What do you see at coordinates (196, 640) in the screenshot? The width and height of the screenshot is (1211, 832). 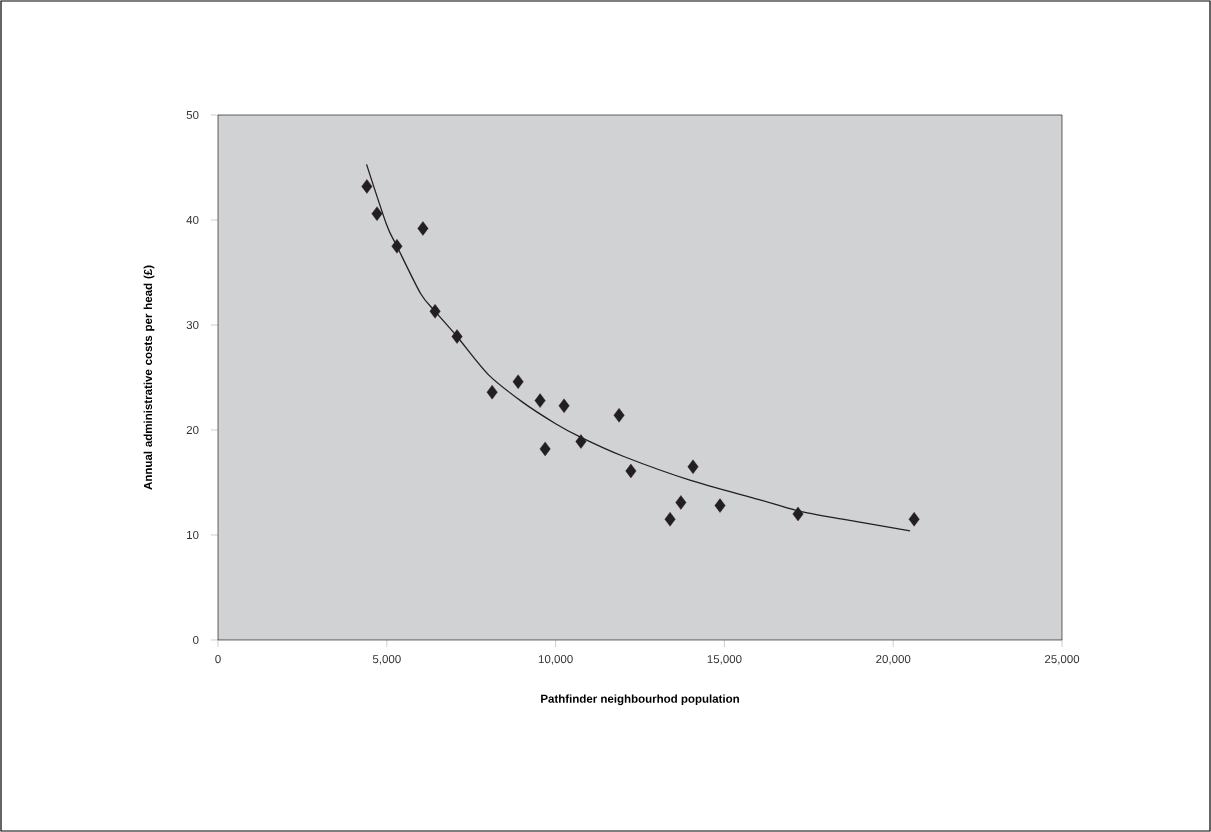 I see `y-tick-label: 0` at bounding box center [196, 640].